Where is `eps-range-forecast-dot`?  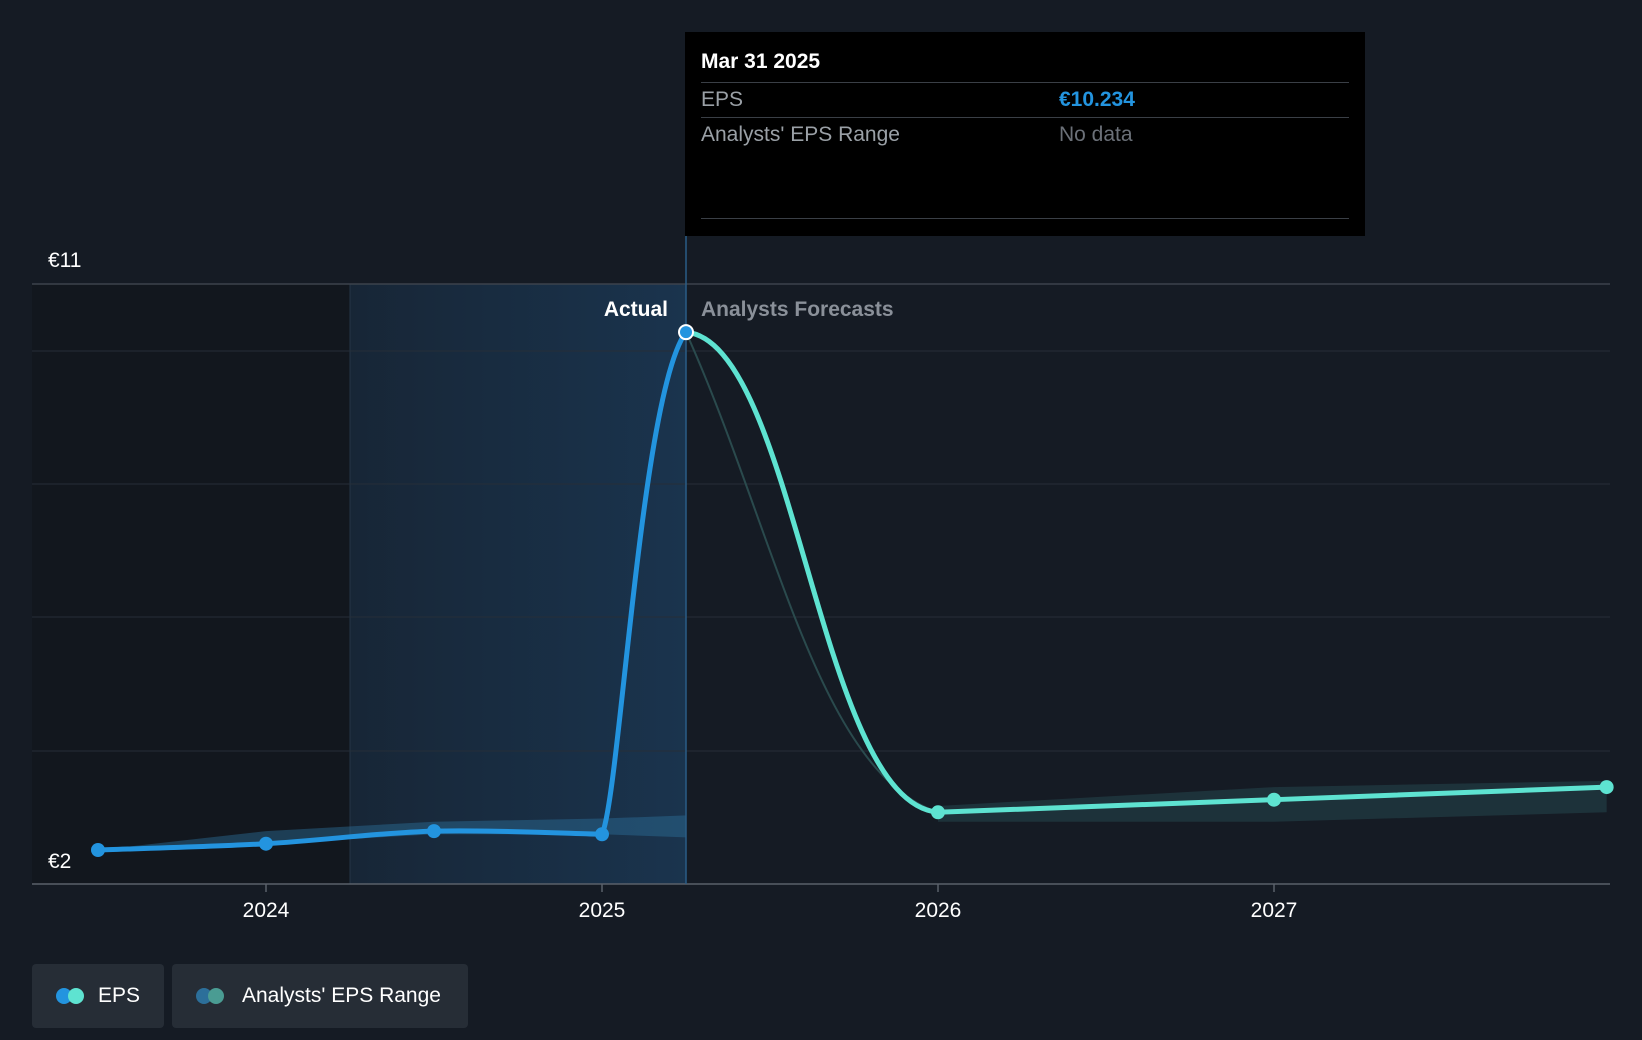
eps-range-forecast-dot is located at coordinates (216, 996).